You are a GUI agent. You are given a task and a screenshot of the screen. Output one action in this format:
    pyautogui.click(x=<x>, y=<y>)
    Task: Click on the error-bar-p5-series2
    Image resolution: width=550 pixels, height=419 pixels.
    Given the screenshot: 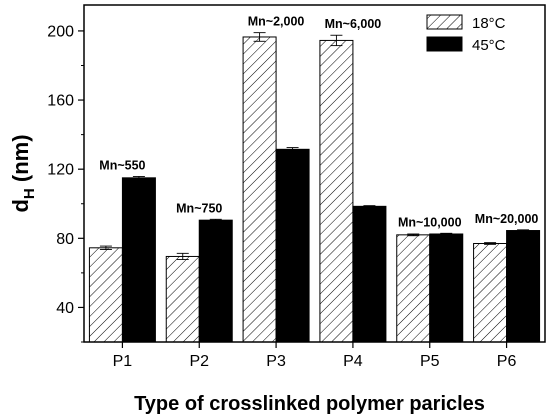 What is the action you would take?
    pyautogui.click(x=446, y=234)
    